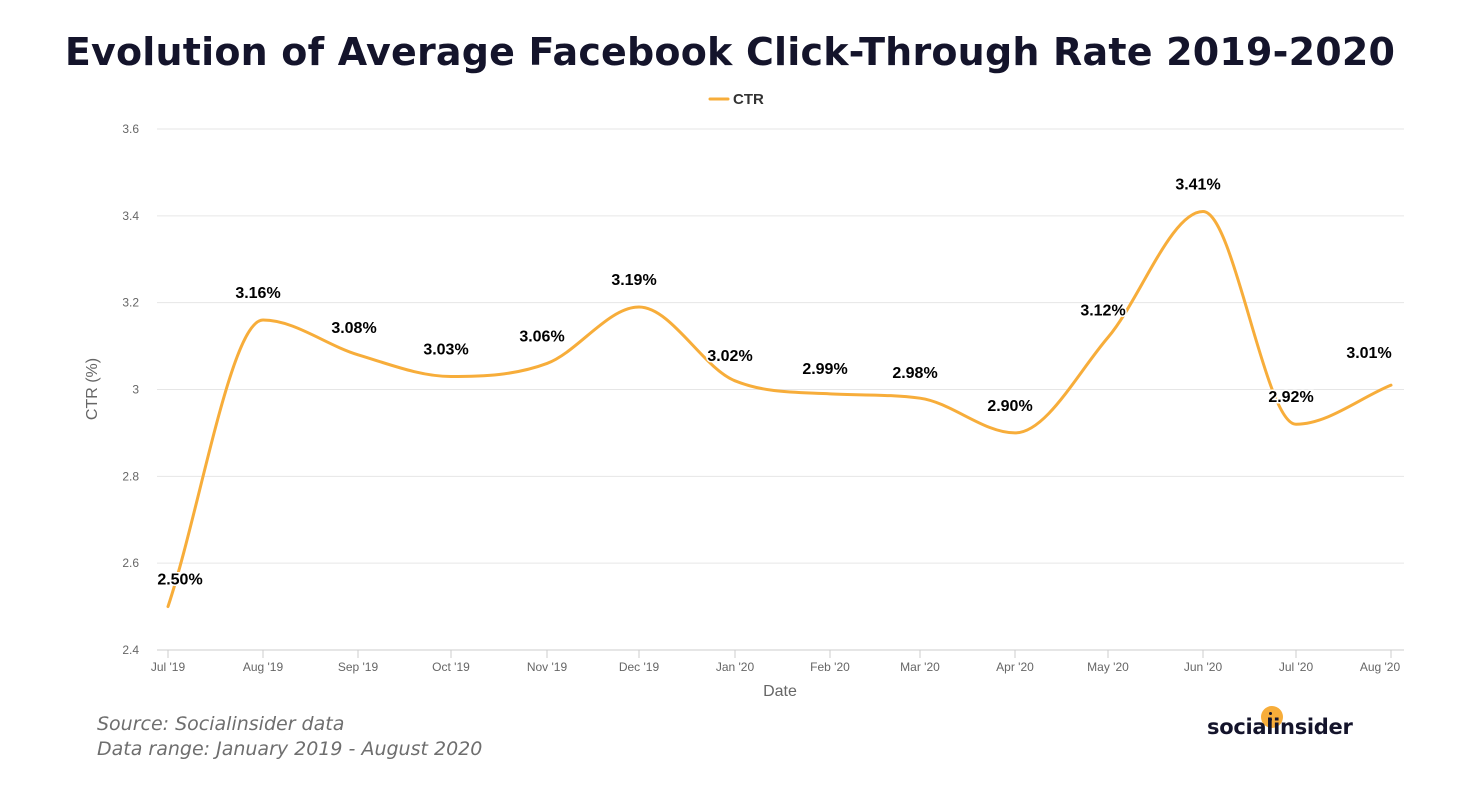  I want to click on data-label: 3.08%, so click(353, 328).